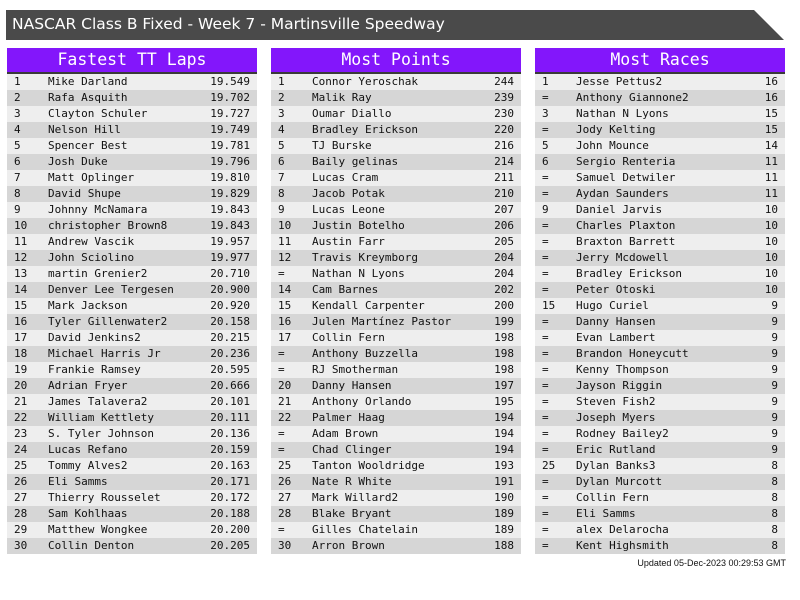 Image resolution: width=800 pixels, height=600 pixels. I want to click on table-row: 3 Nathan N Lyons 15, so click(660, 114).